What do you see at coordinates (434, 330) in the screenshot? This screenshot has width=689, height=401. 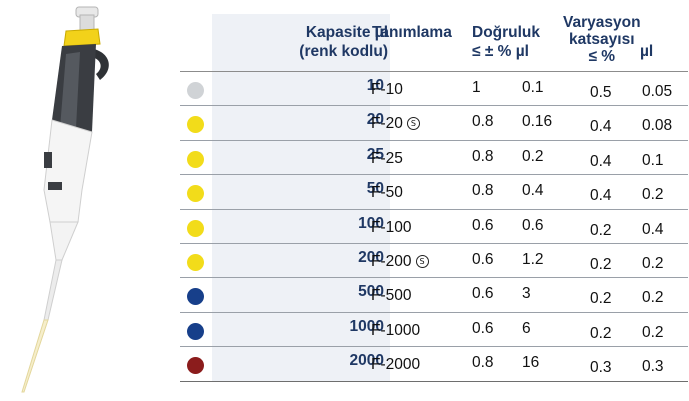 I see `table-row: 1000 F-1000 0.6 6 0.2 0.2` at bounding box center [434, 330].